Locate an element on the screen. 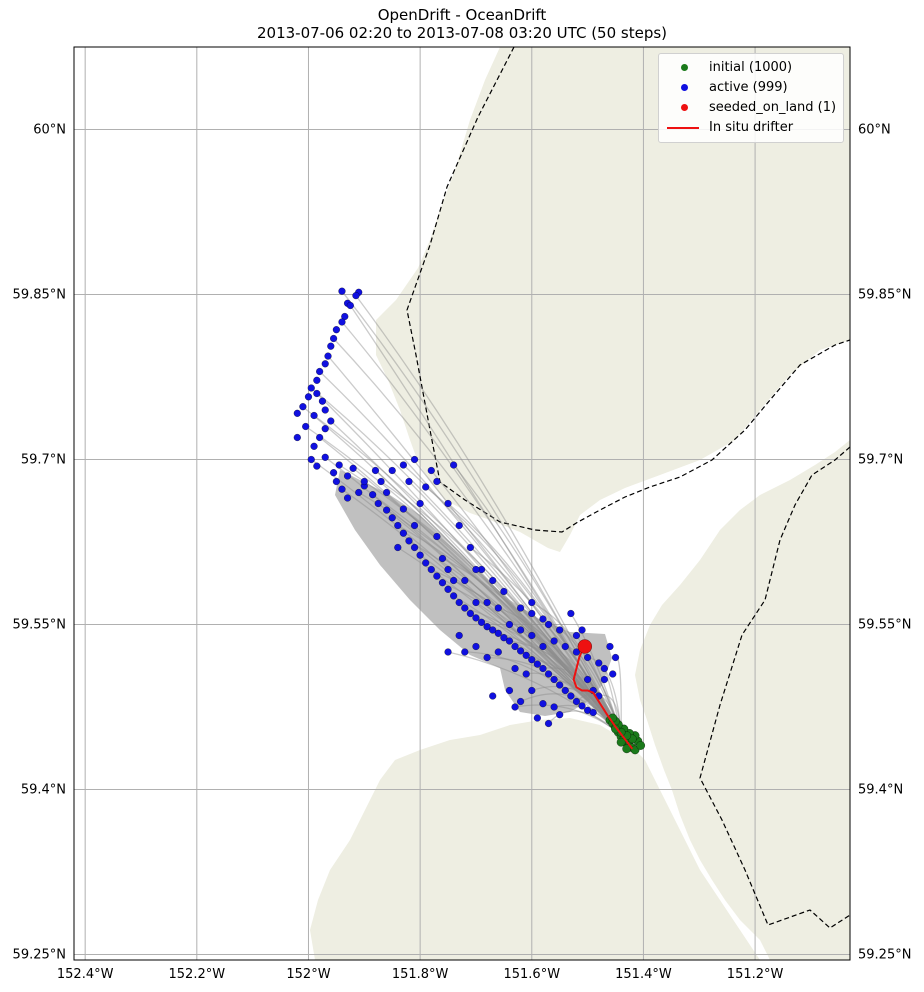 Image resolution: width=924 pixels, height=992 pixels. x-tick-label: 151.8°W is located at coordinates (420, 974).